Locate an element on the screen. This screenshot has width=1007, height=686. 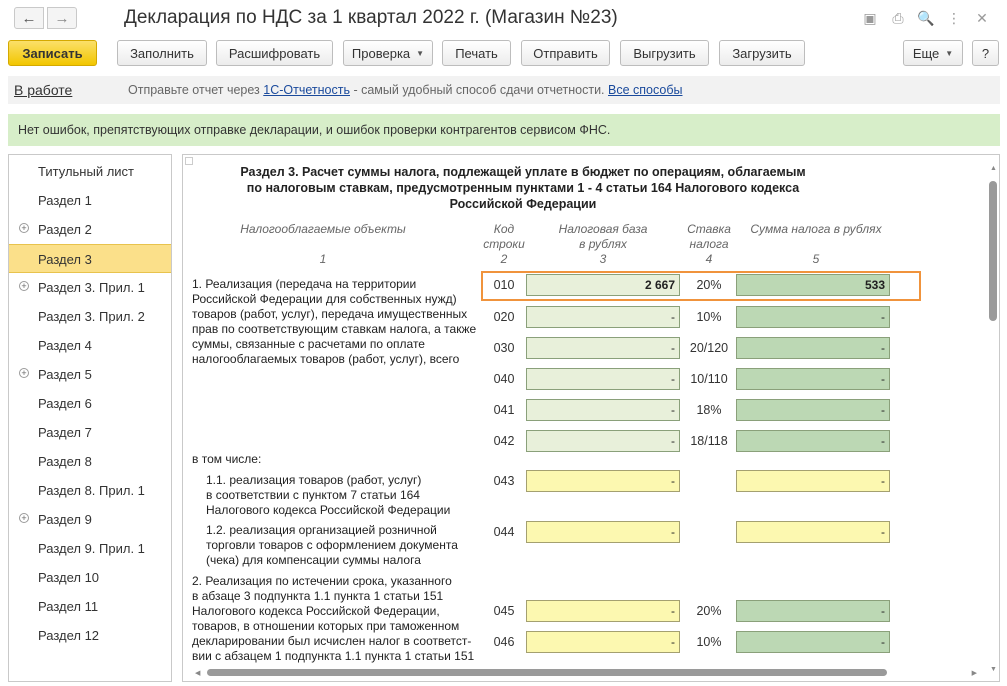
sidebar-item-section-6: Раздел 6 is located at coordinates (90, 403).